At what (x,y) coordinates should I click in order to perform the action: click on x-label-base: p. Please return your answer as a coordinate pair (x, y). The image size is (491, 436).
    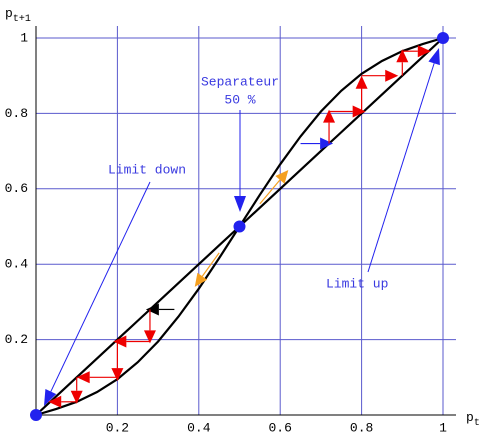
    Looking at the image, I should click on (470, 417).